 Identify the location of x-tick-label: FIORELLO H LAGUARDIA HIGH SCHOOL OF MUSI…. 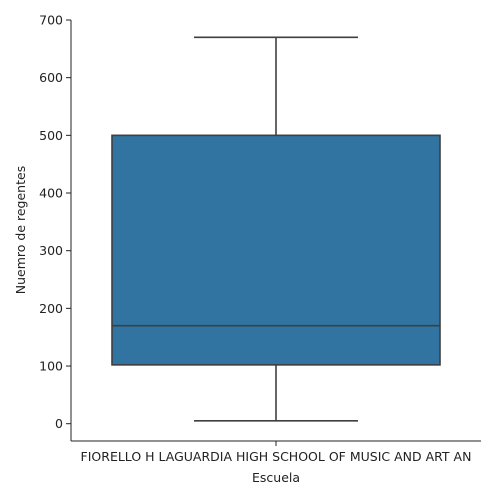
(276, 456).